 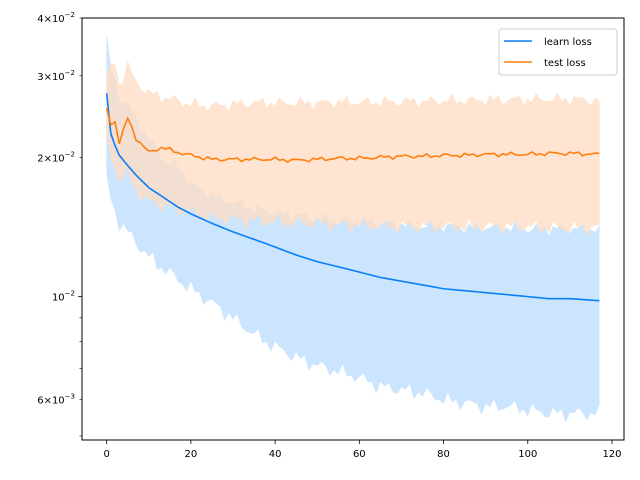 What do you see at coordinates (558, 52) in the screenshot?
I see `legend: learn loss test loss` at bounding box center [558, 52].